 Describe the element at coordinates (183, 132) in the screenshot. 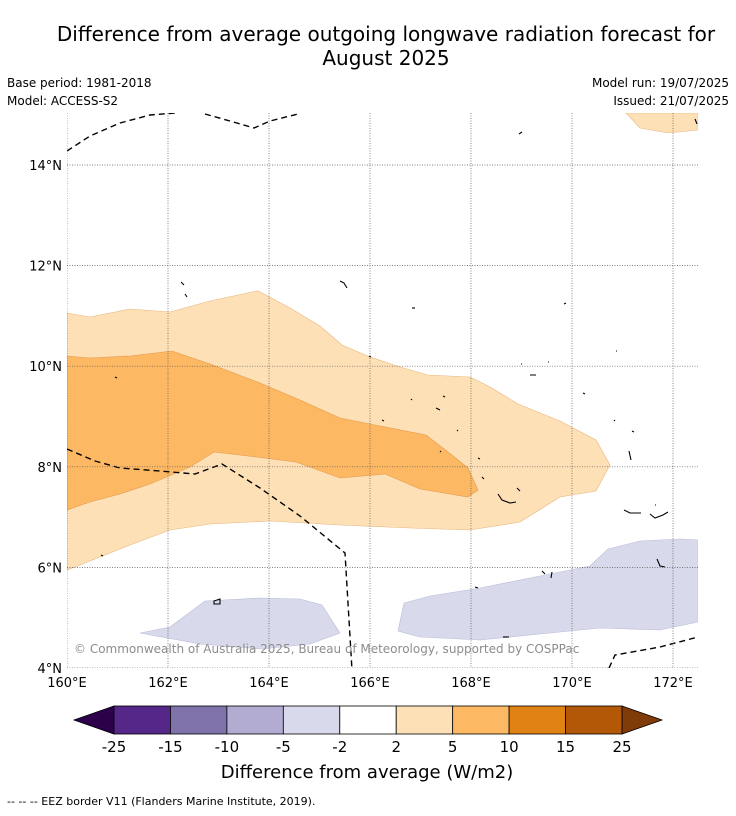

I see `eez-border-north` at that location.